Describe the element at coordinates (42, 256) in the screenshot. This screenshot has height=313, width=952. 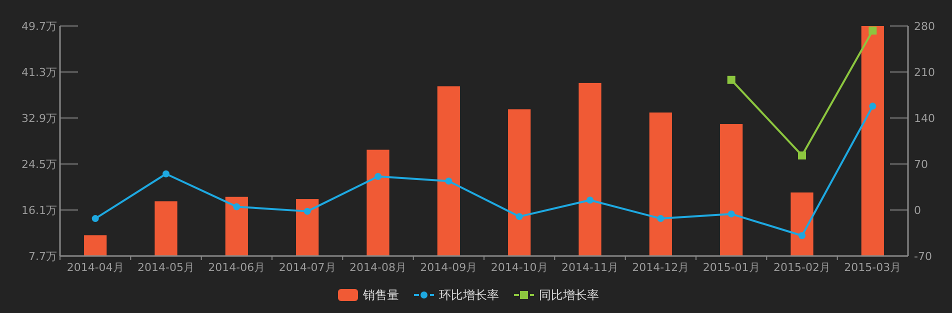
I see `y-tick-label: 7.7万` at that location.